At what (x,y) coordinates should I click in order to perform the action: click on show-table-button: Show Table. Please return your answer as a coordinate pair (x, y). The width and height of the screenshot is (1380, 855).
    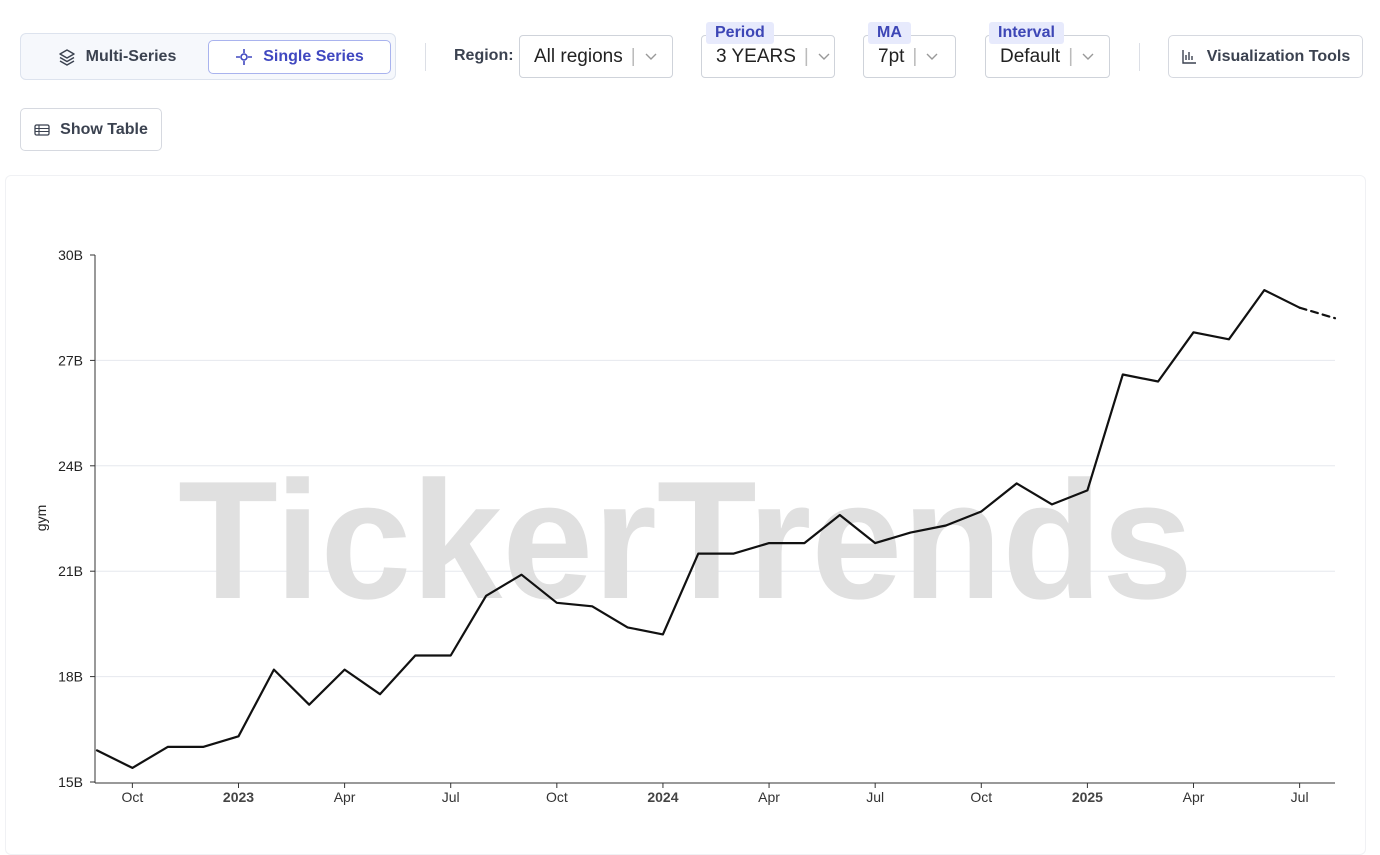
    Looking at the image, I should click on (91, 129).